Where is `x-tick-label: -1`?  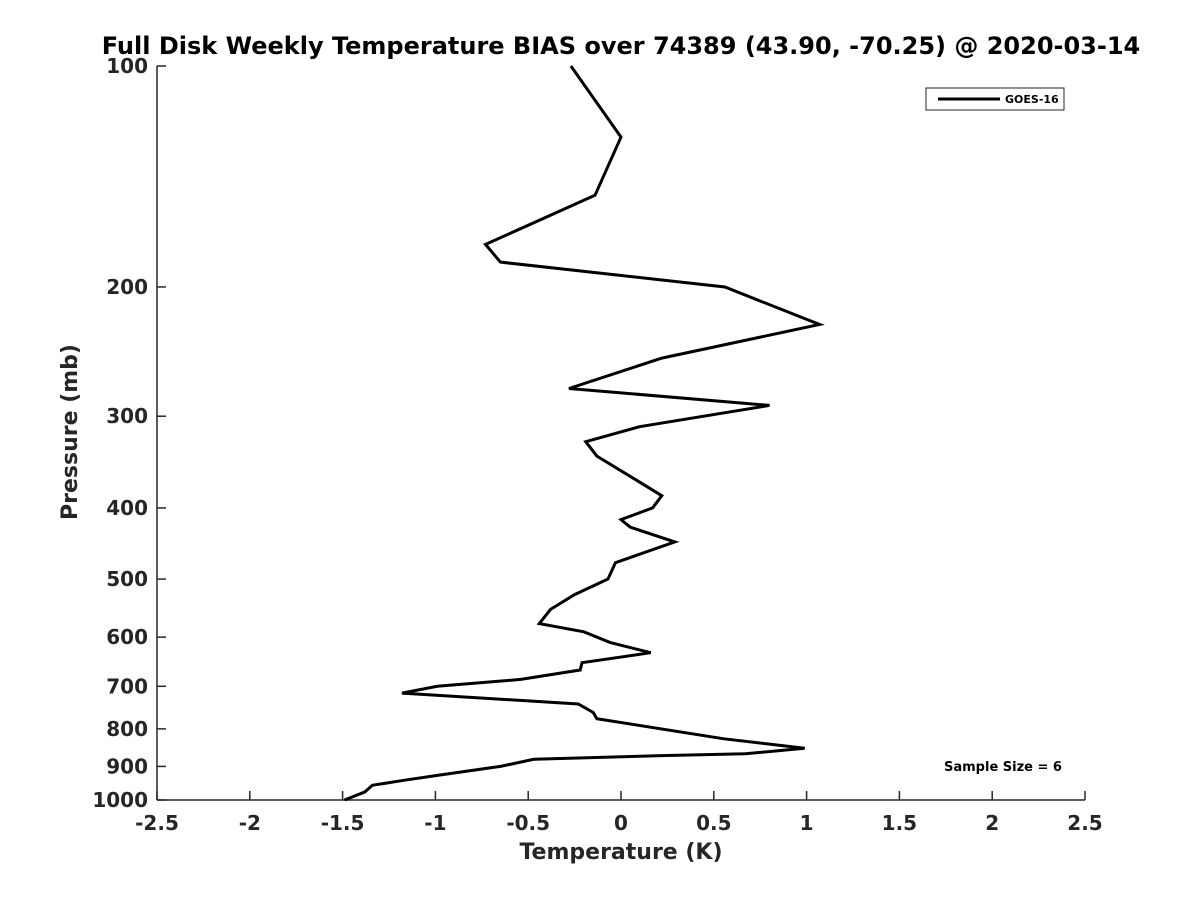 x-tick-label: -1 is located at coordinates (435, 823).